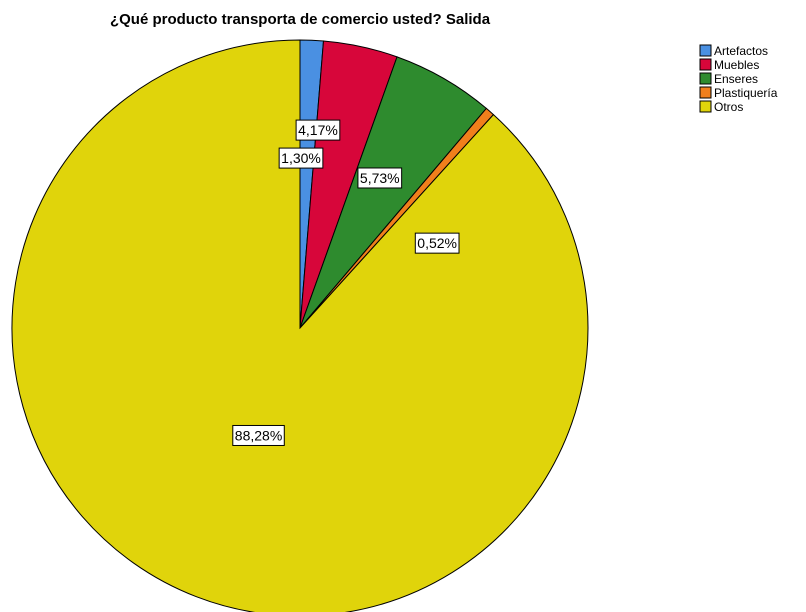  I want to click on legend-item-plastiquería: Plastiquería, so click(738, 93).